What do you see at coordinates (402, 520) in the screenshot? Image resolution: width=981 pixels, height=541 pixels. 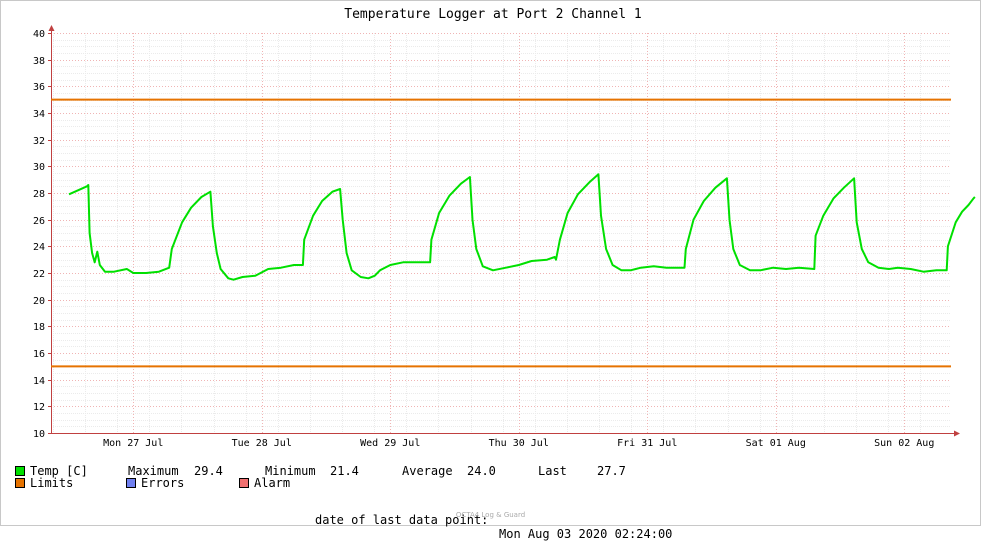 I see `last-data-point-prefix: date of last data point:` at bounding box center [402, 520].